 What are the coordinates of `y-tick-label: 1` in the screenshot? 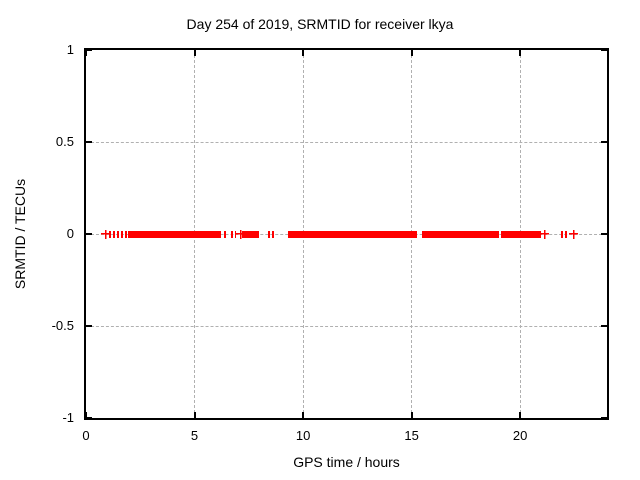 It's located at (70, 49).